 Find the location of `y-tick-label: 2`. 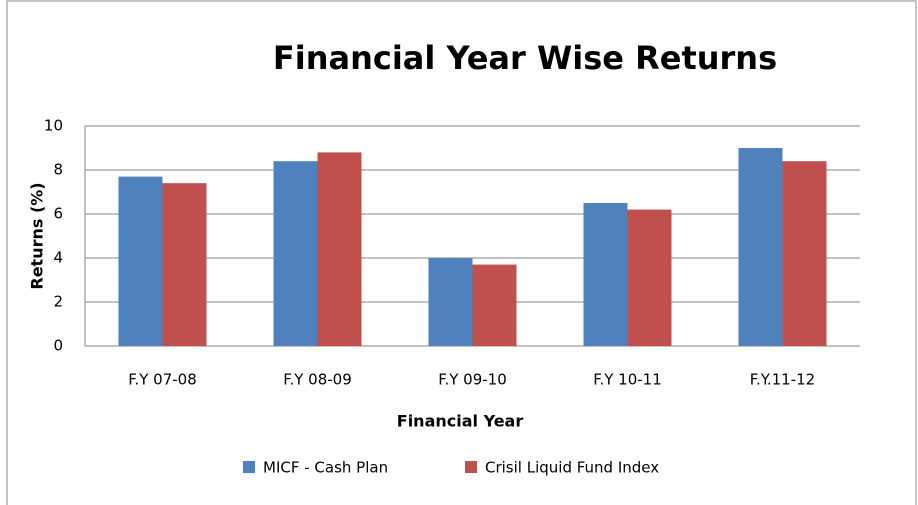

y-tick-label: 2 is located at coordinates (58, 302).